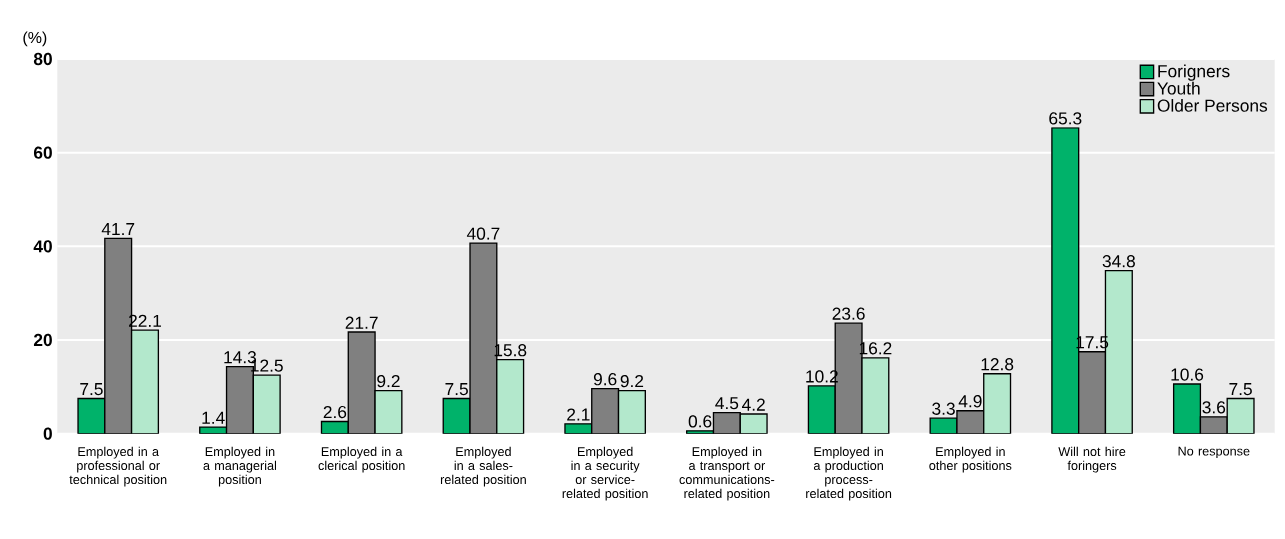  Describe the element at coordinates (1065, 118) in the screenshot. I see `data-label: 65.3` at that location.